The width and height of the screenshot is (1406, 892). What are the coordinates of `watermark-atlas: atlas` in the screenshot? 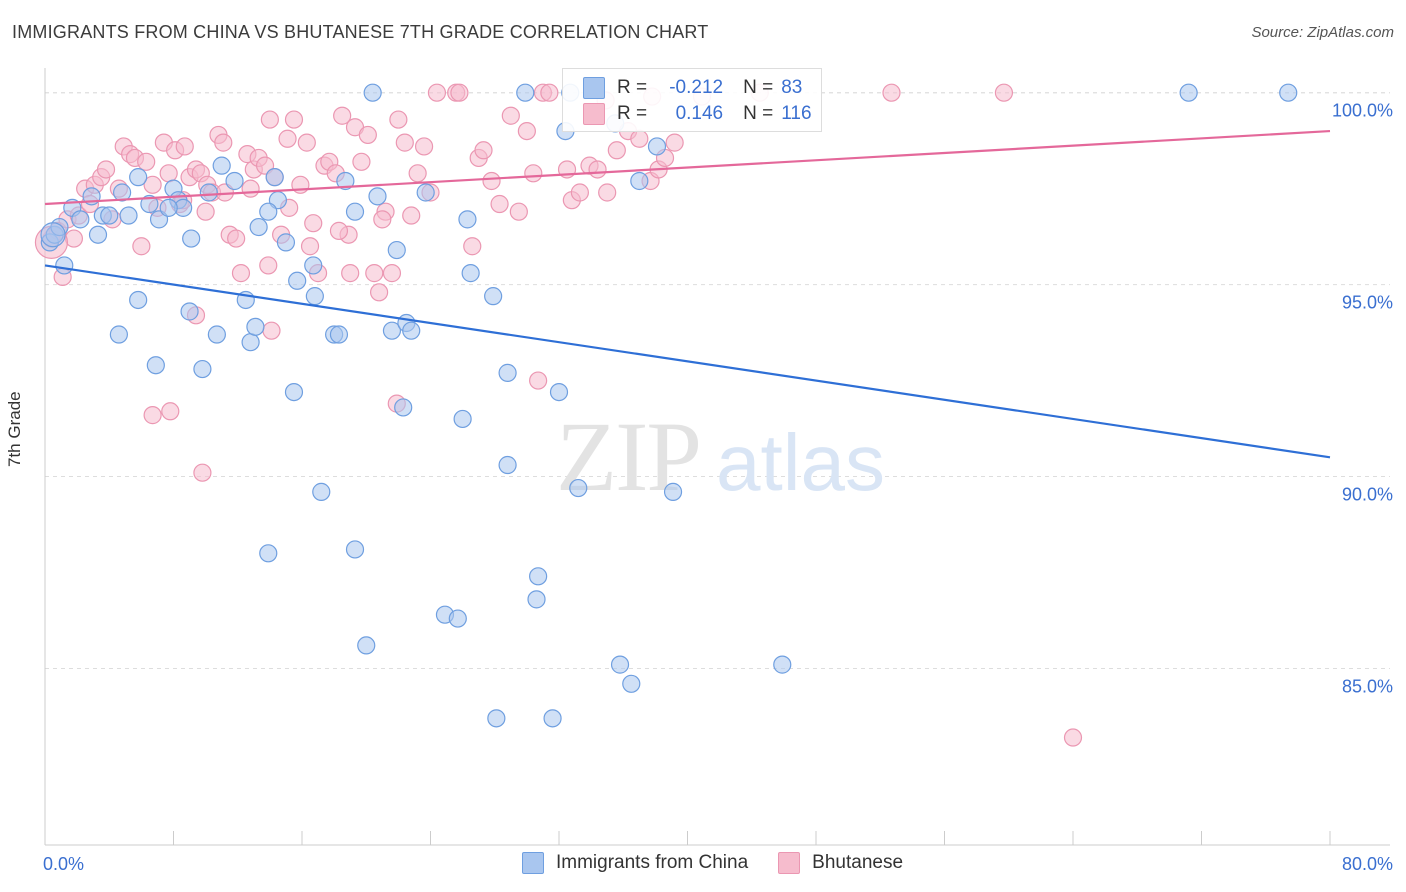 It's located at (800, 462).